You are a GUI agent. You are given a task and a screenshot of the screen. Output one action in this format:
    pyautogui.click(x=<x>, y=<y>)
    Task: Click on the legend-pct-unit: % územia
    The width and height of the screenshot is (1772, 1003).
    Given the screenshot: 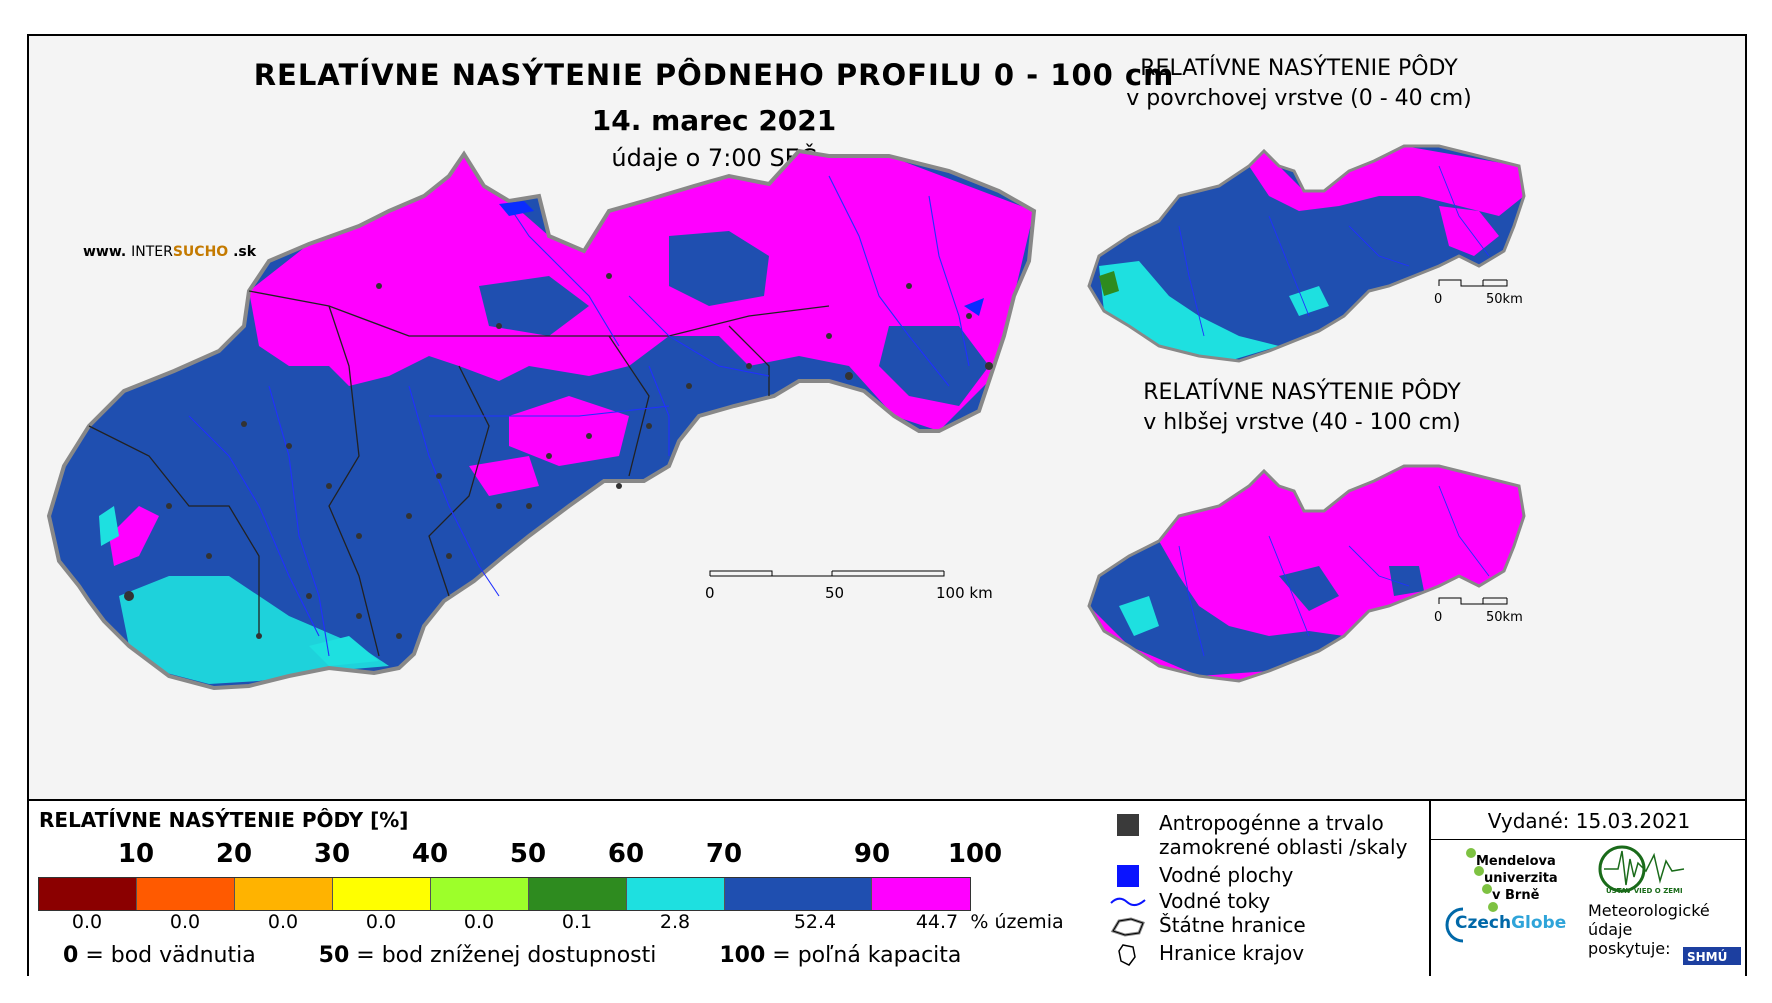 What is the action you would take?
    pyautogui.click(x=1017, y=922)
    